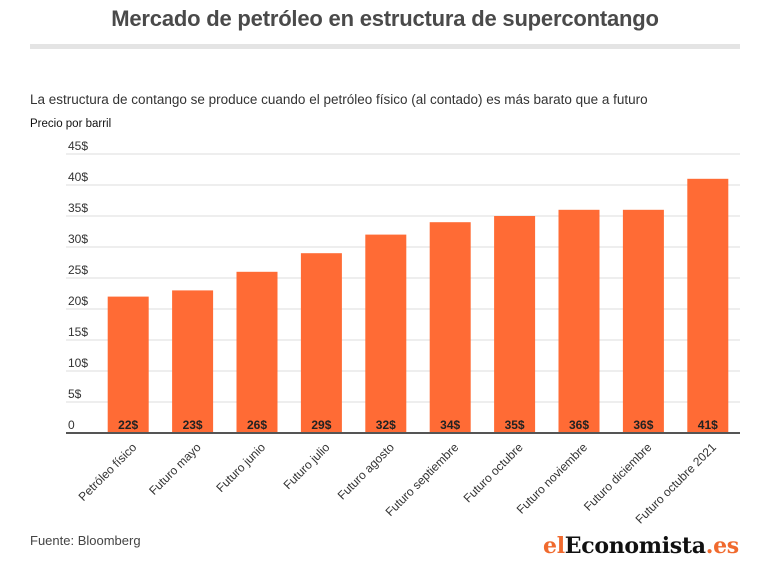 The width and height of the screenshot is (770, 572). What do you see at coordinates (71, 124) in the screenshot?
I see `y-axis-label: Precio por barril` at bounding box center [71, 124].